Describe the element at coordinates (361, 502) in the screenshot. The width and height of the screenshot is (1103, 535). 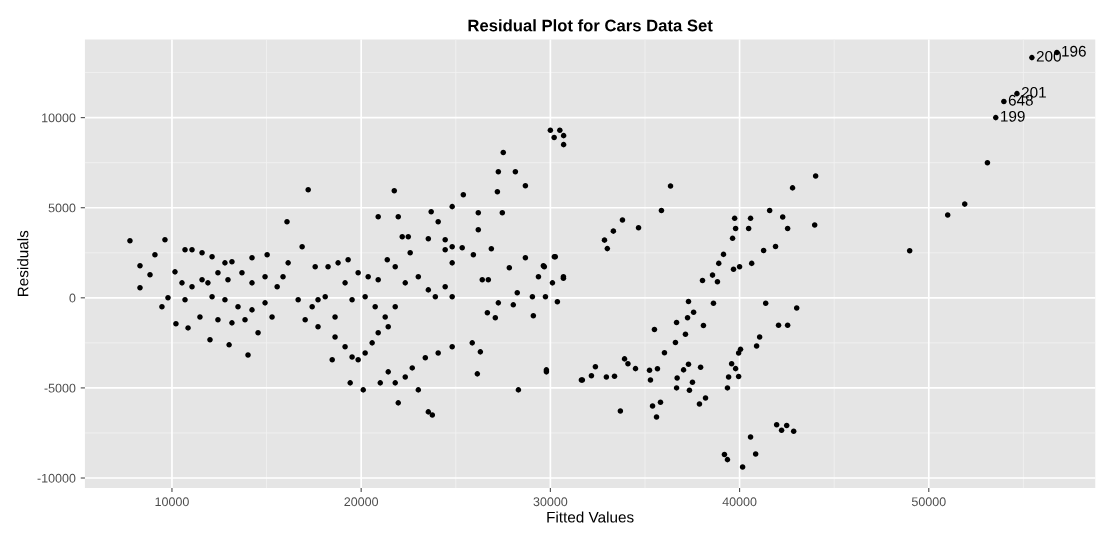
I see `x-tick-label: 20000` at that location.